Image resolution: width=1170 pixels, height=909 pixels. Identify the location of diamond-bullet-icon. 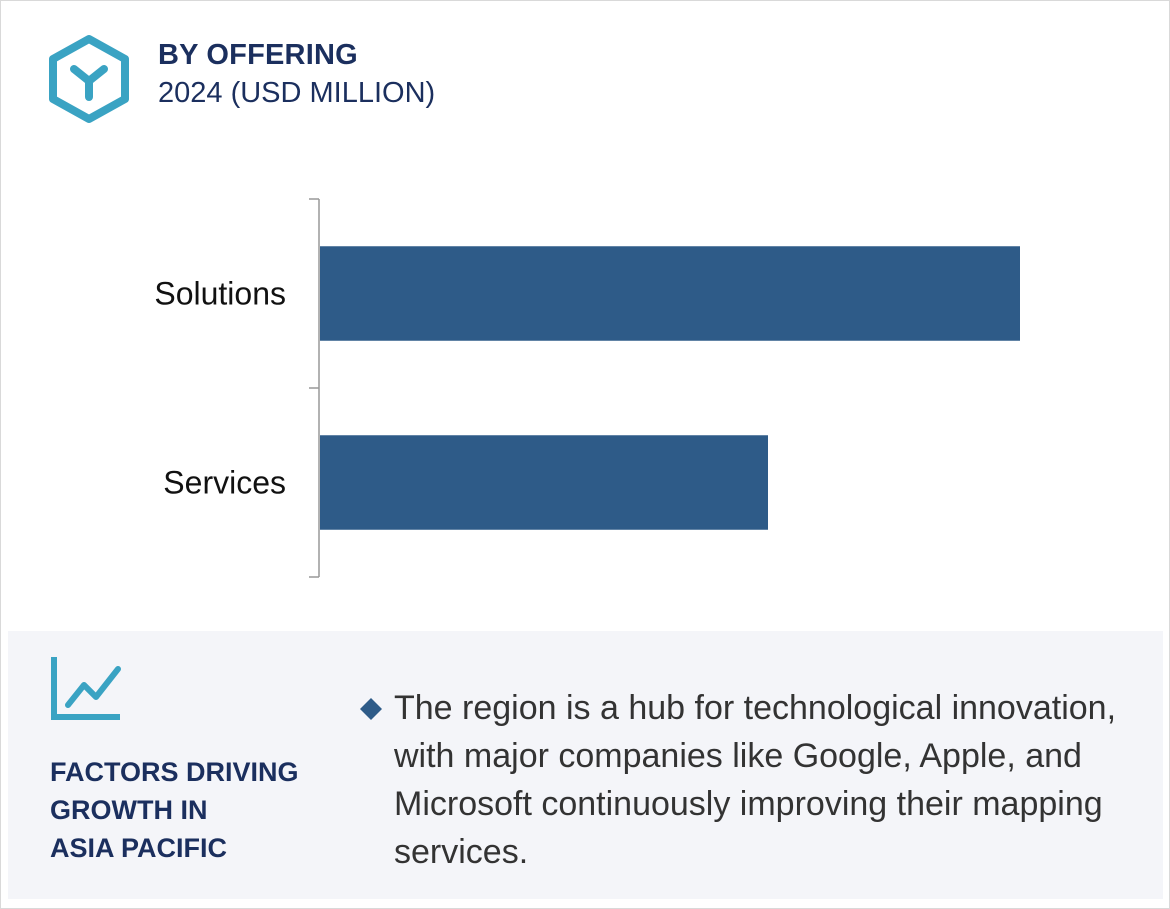
(371, 709).